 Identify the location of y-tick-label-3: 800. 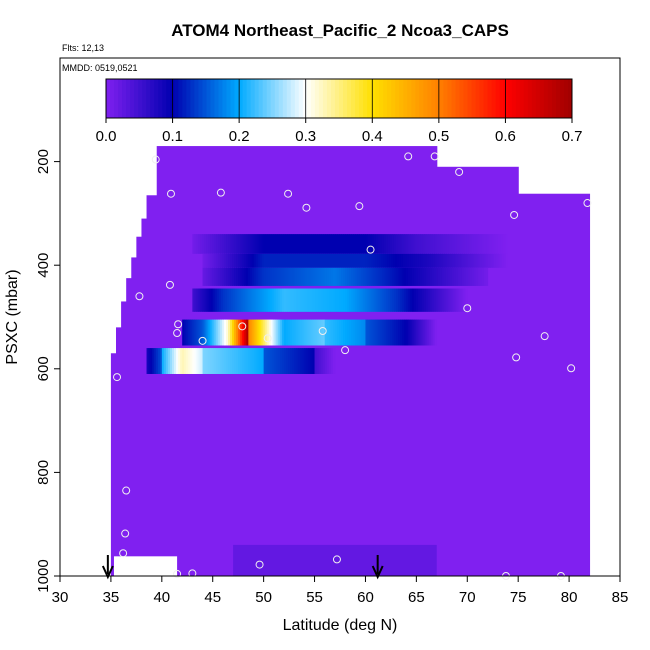
(43, 472).